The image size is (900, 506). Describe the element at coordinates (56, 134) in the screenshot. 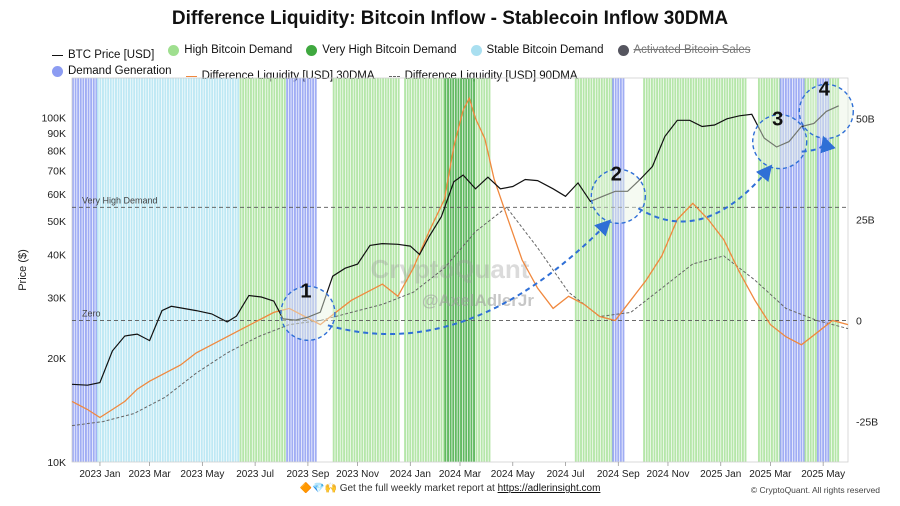

I see `y-tick-label: 90K` at that location.